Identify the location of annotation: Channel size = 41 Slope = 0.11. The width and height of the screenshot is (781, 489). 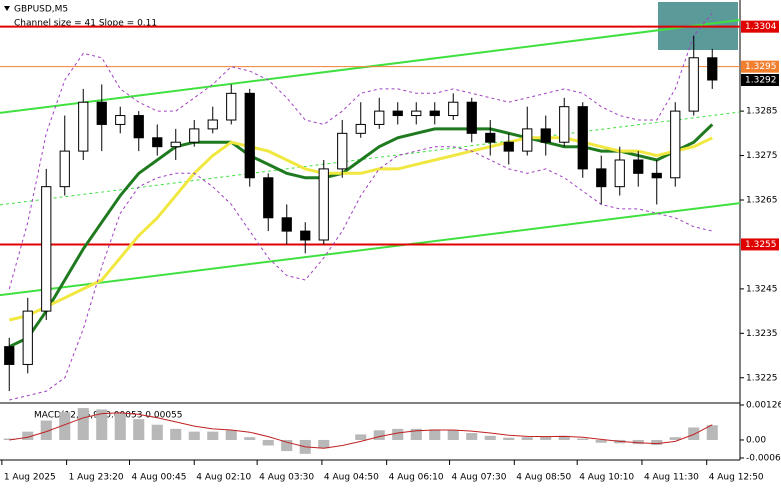
(85, 24).